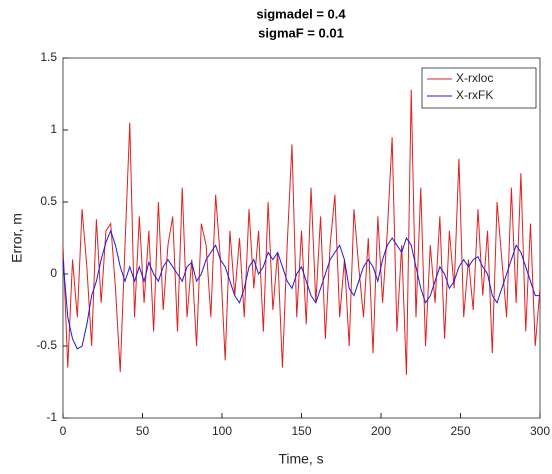  I want to click on x-tick-label: 50, so click(143, 431).